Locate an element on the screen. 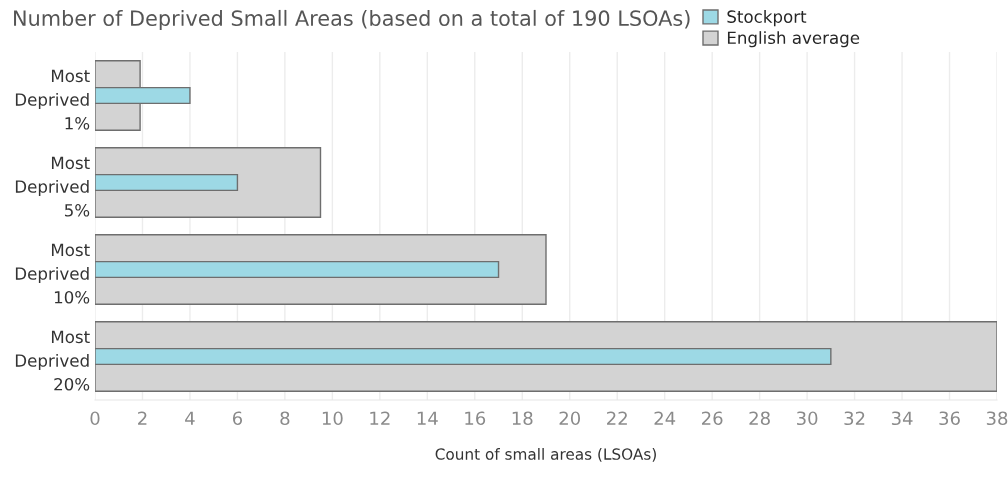 Image resolution: width=1008 pixels, height=478 pixels. x-tick-label: 12 is located at coordinates (380, 418).